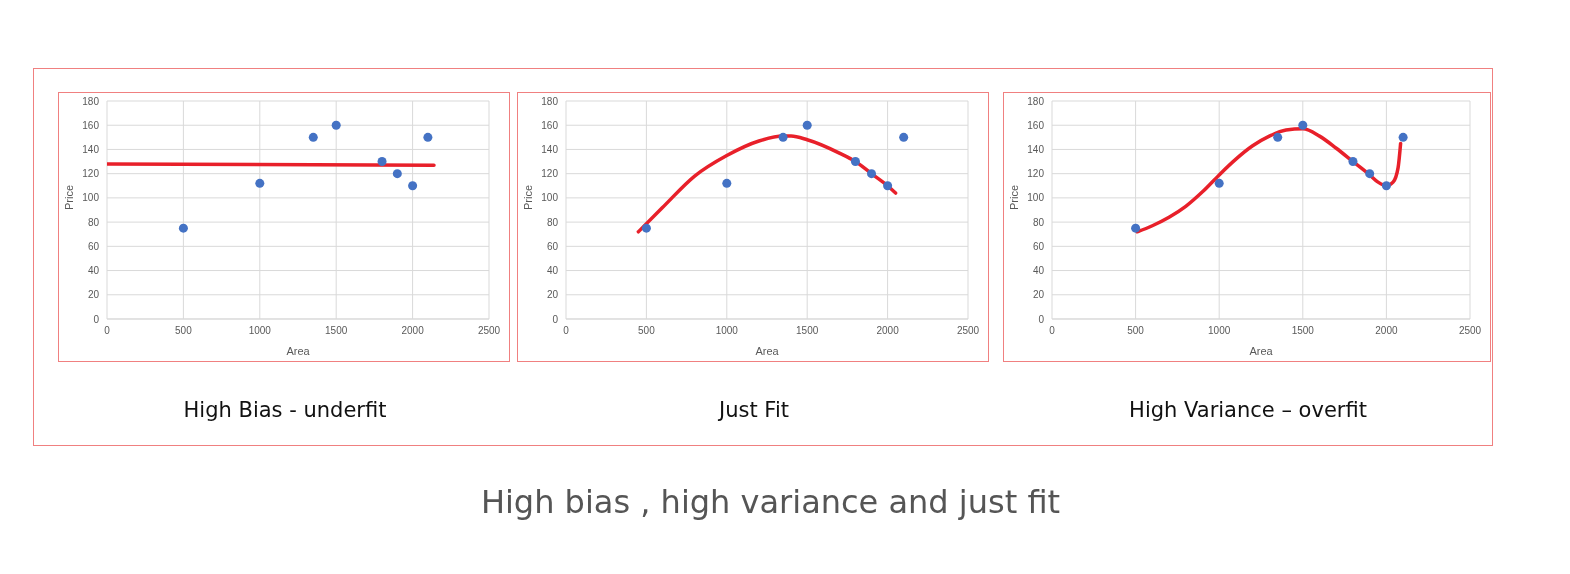 The width and height of the screenshot is (1570, 574). Describe the element at coordinates (1248, 410) in the screenshot. I see `text: High Variance – overfit` at that location.